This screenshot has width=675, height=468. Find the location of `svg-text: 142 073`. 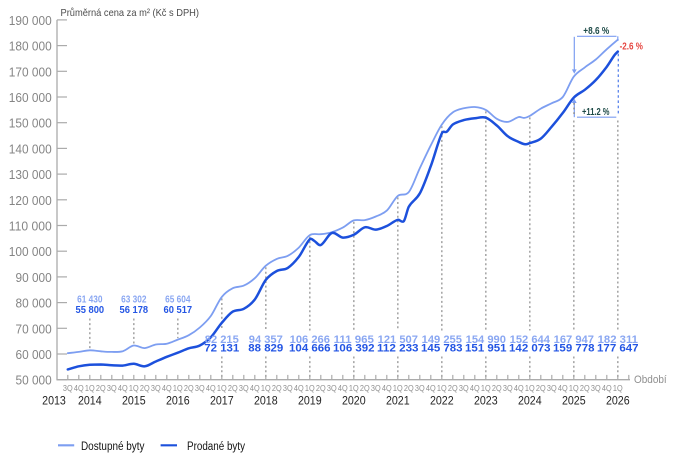

svg-text: 142 073 is located at coordinates (530, 349).